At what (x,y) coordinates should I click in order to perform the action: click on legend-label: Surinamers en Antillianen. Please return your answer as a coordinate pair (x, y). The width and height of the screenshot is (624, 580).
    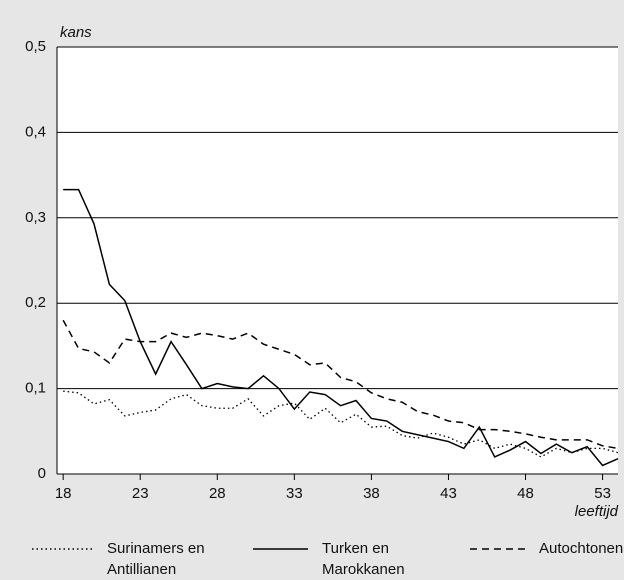
    Looking at the image, I should click on (156, 559).